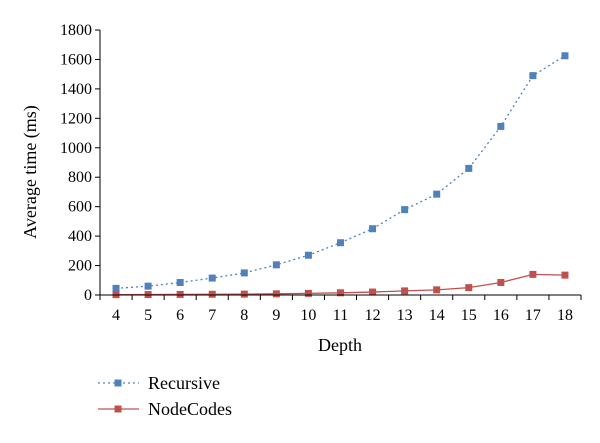 The image size is (600, 443). I want to click on y-tick-label: 1600, so click(76, 59).